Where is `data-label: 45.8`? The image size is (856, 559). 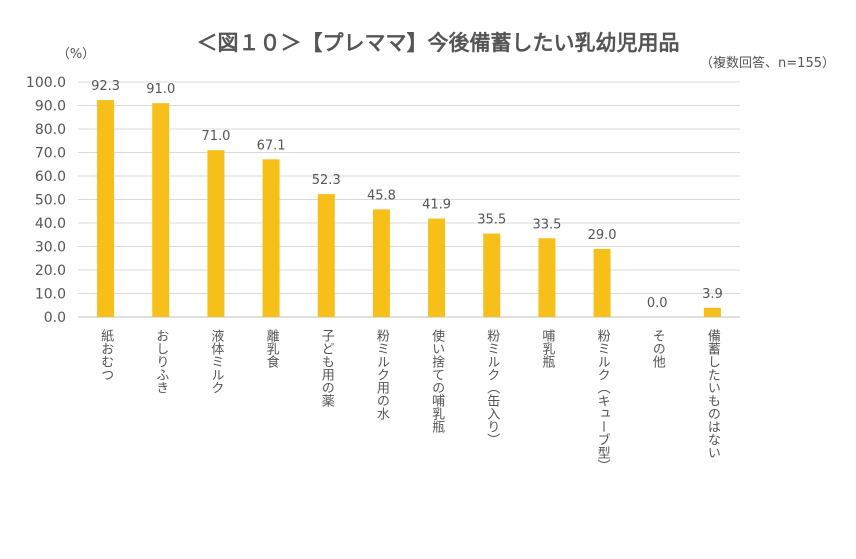
data-label: 45.8 is located at coordinates (381, 195).